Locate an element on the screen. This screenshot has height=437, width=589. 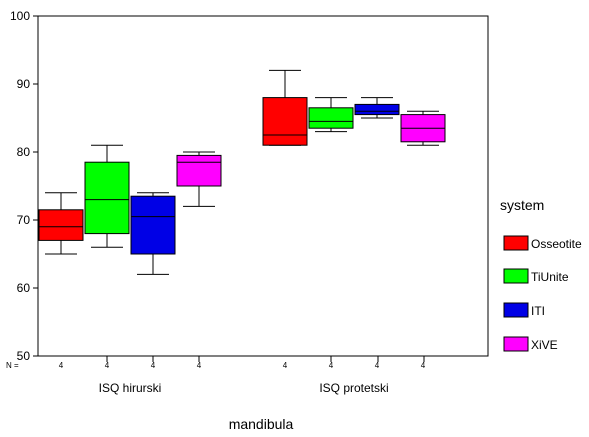
y-tick-label: 100 is located at coordinates (20, 16).